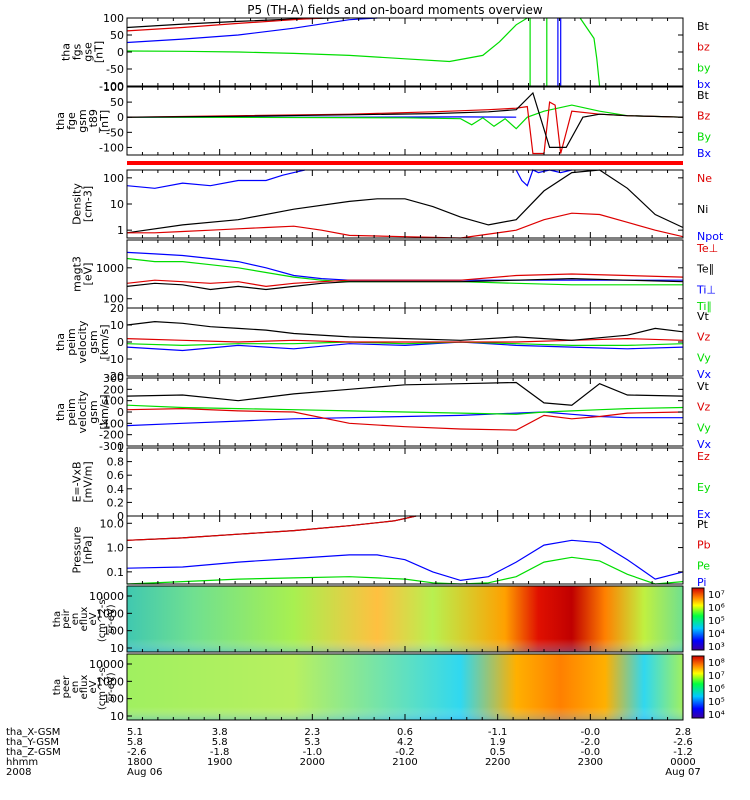 The width and height of the screenshot is (750, 800). Describe the element at coordinates (704, 67) in the screenshot. I see `legend-entry: by` at that location.